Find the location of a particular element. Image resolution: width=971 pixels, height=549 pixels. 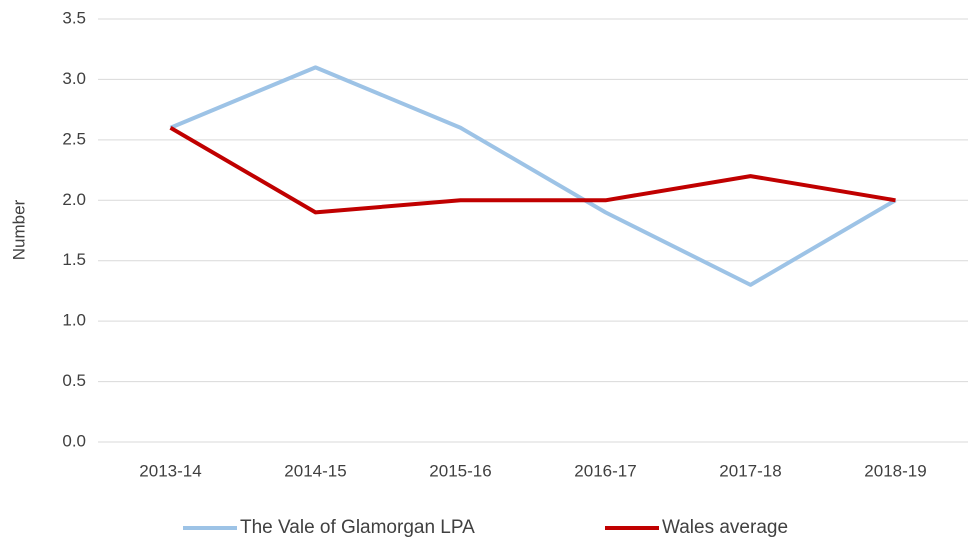

y-tick-label: 0.5 is located at coordinates (74, 380).